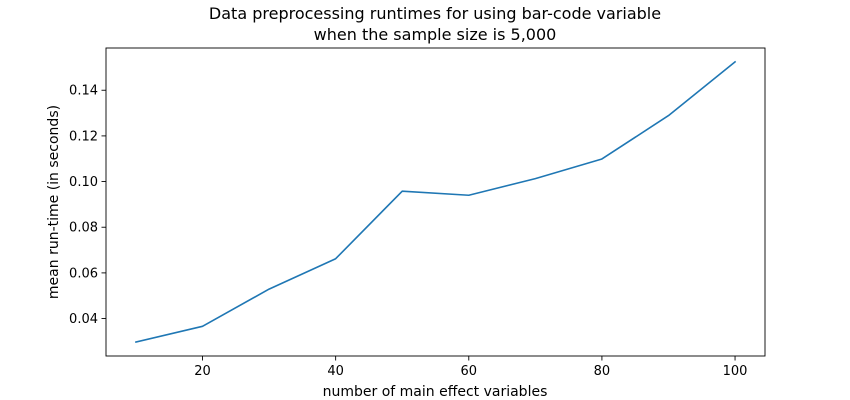 Image resolution: width=850 pixels, height=400 pixels. What do you see at coordinates (83, 273) in the screenshot?
I see `y-tick-label-0.06: 0.06` at bounding box center [83, 273].